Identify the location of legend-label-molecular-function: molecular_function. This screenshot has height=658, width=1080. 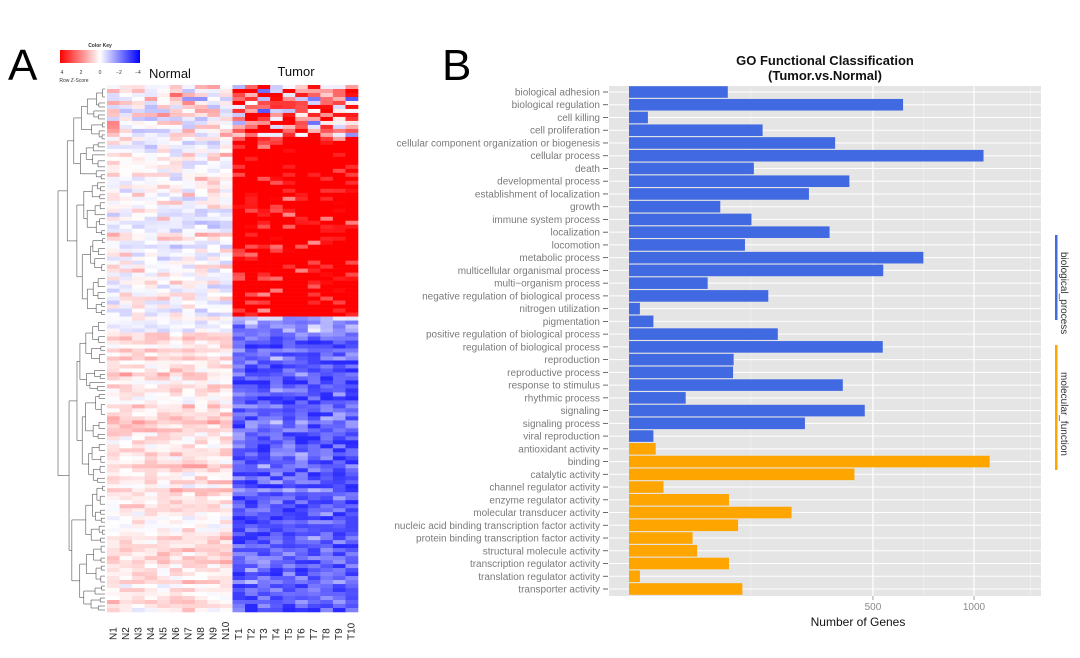
(1063, 414).